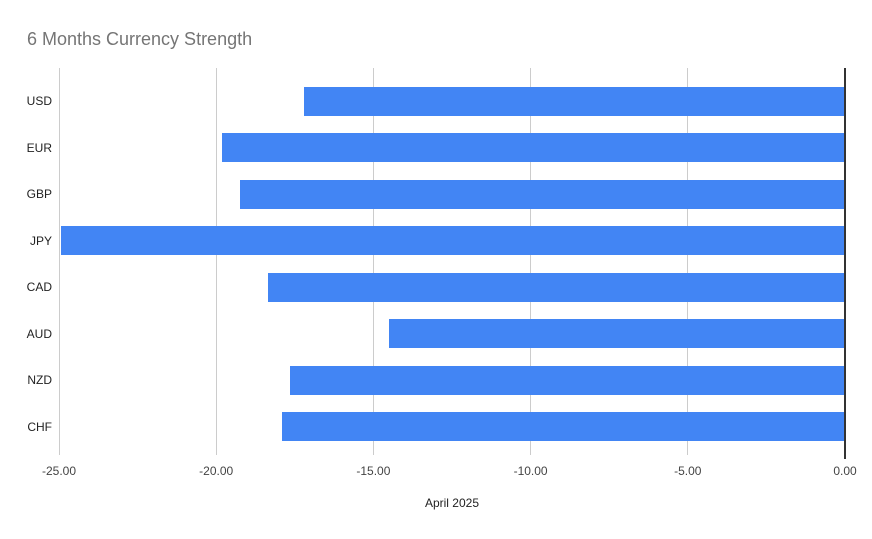 The image size is (872, 539). Describe the element at coordinates (542, 194) in the screenshot. I see `bar-gbp` at that location.